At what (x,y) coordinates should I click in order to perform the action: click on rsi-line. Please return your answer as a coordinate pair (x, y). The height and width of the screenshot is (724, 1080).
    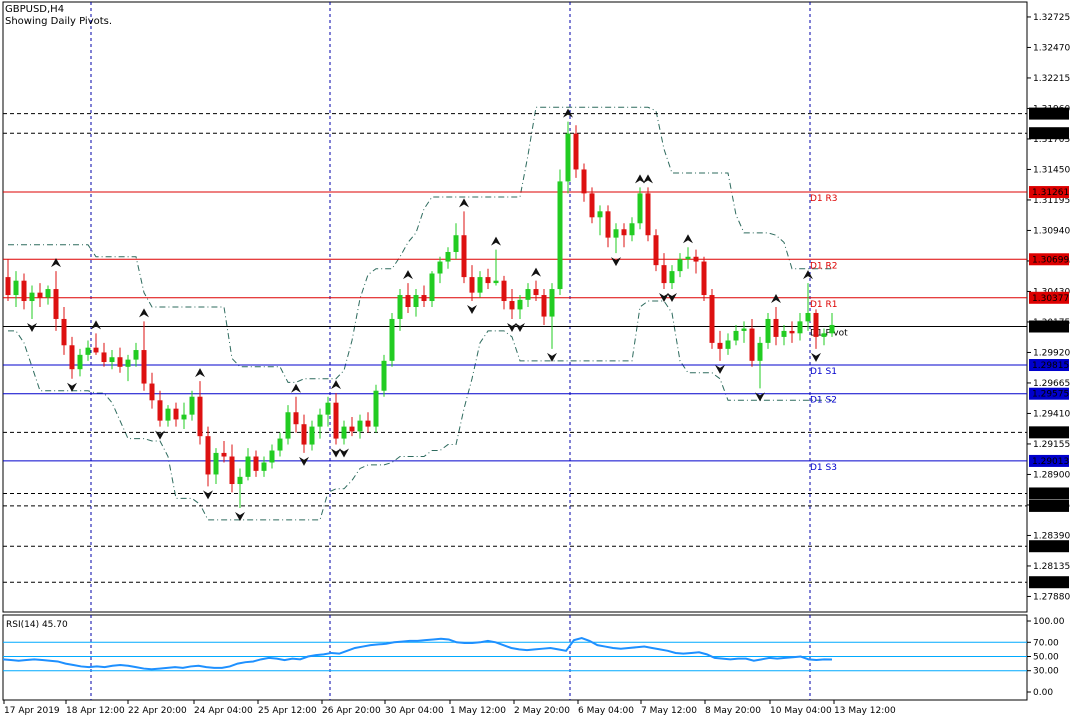
    Looking at the image, I should click on (417, 653).